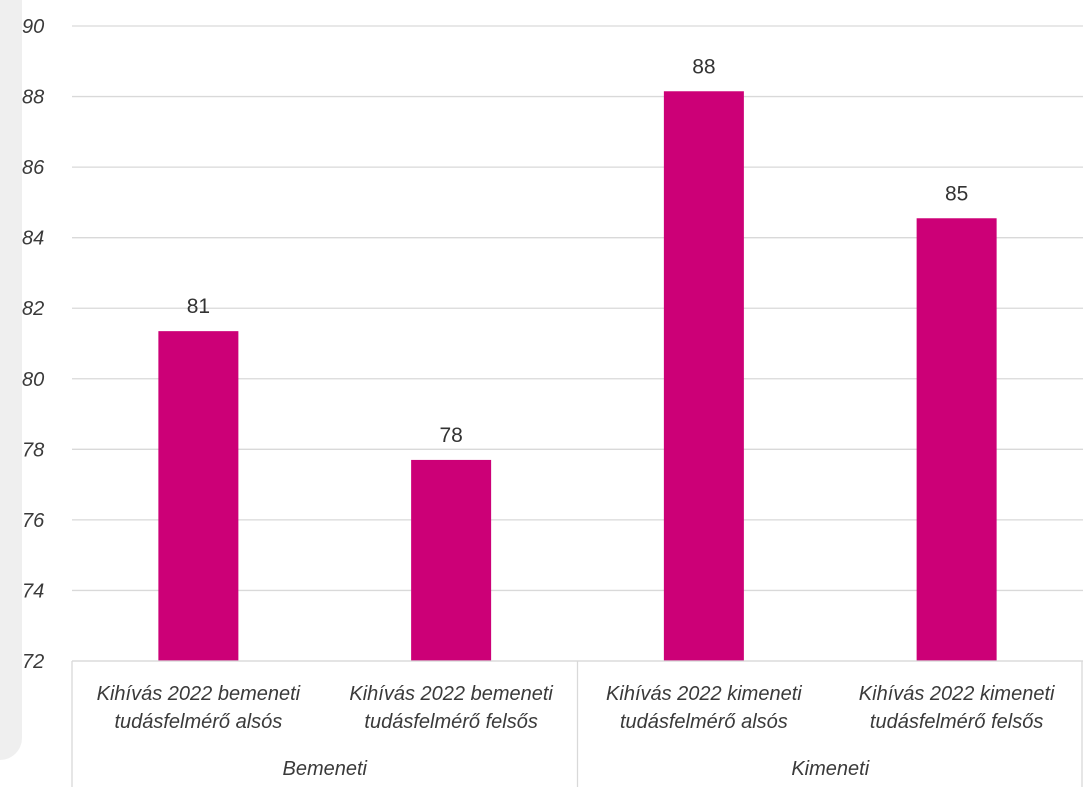 This screenshot has height=787, width=1083. What do you see at coordinates (33, 27) in the screenshot?
I see `y-tick-label: 90` at bounding box center [33, 27].